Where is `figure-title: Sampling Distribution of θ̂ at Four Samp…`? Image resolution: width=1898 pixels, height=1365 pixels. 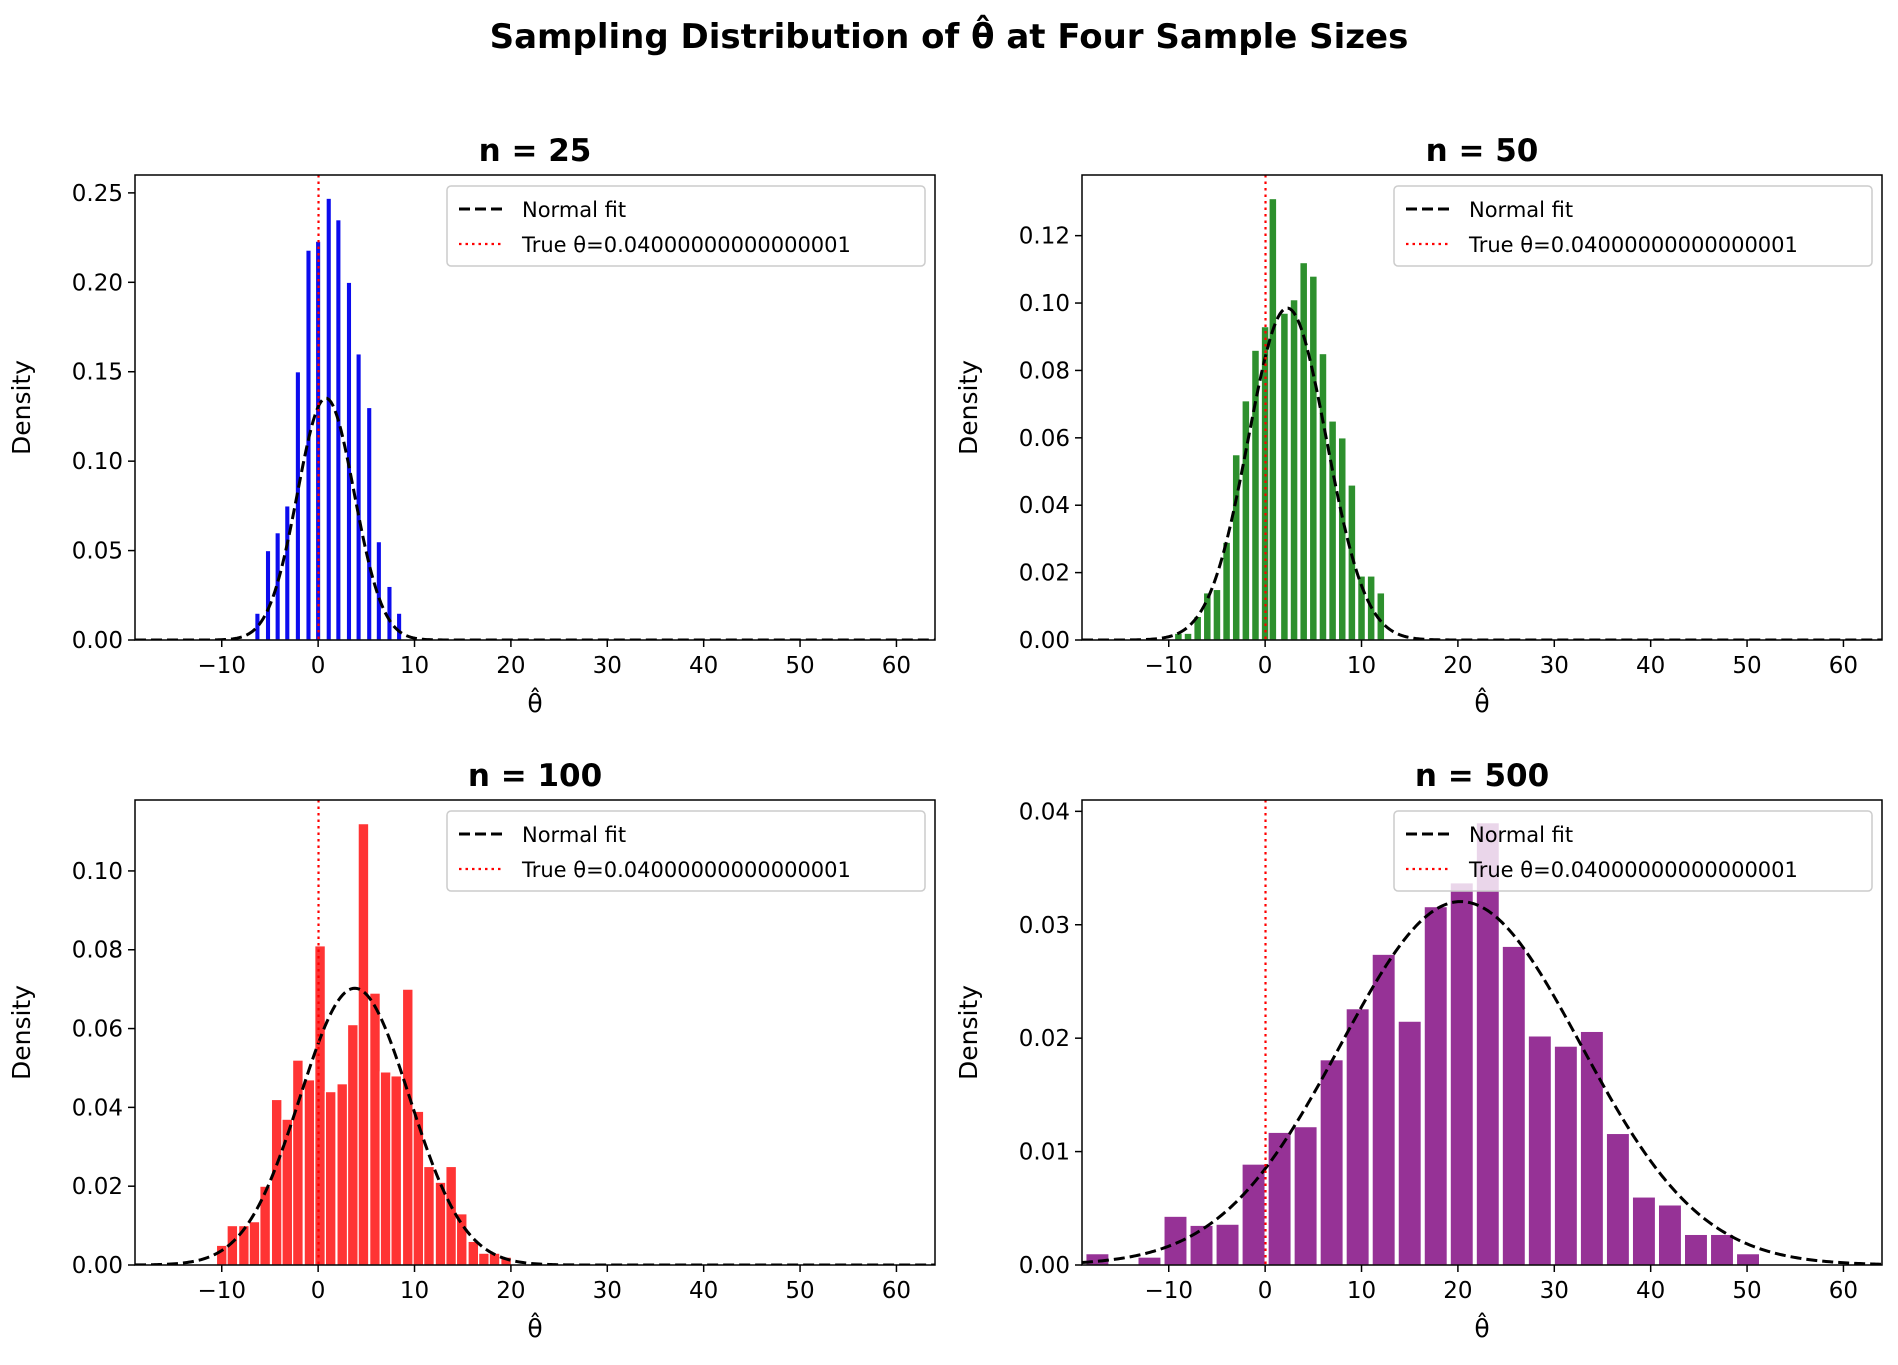
figure-title: Sampling Distribution of θ̂ at Four Samp… is located at coordinates (949, 36).